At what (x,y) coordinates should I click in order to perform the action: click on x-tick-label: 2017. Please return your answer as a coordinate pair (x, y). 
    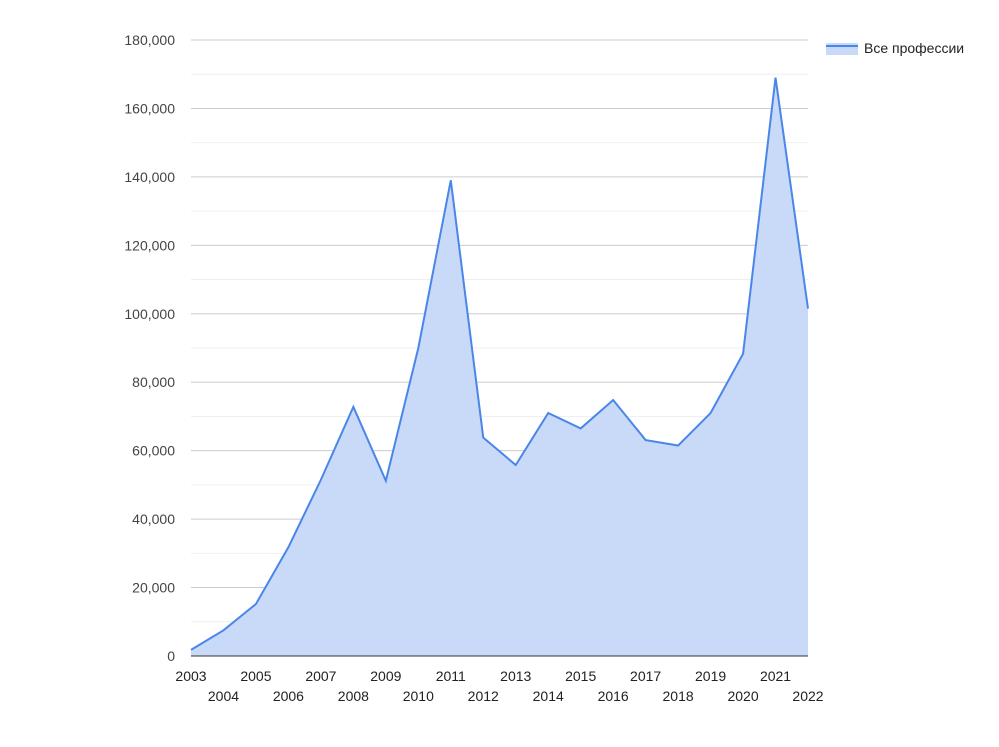
    Looking at the image, I should click on (645, 676).